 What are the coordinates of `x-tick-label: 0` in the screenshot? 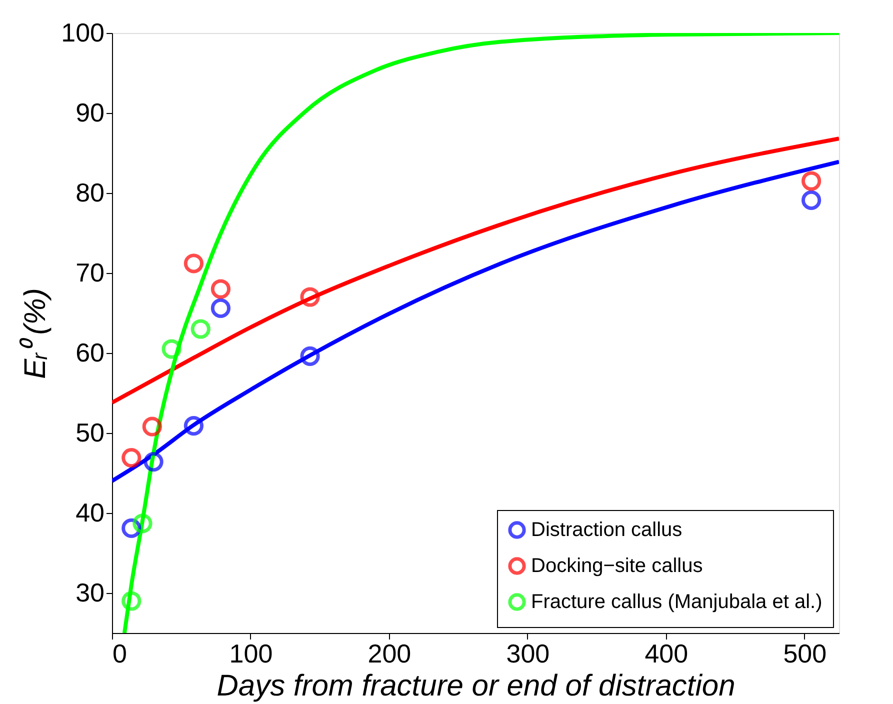 It's located at (119, 653).